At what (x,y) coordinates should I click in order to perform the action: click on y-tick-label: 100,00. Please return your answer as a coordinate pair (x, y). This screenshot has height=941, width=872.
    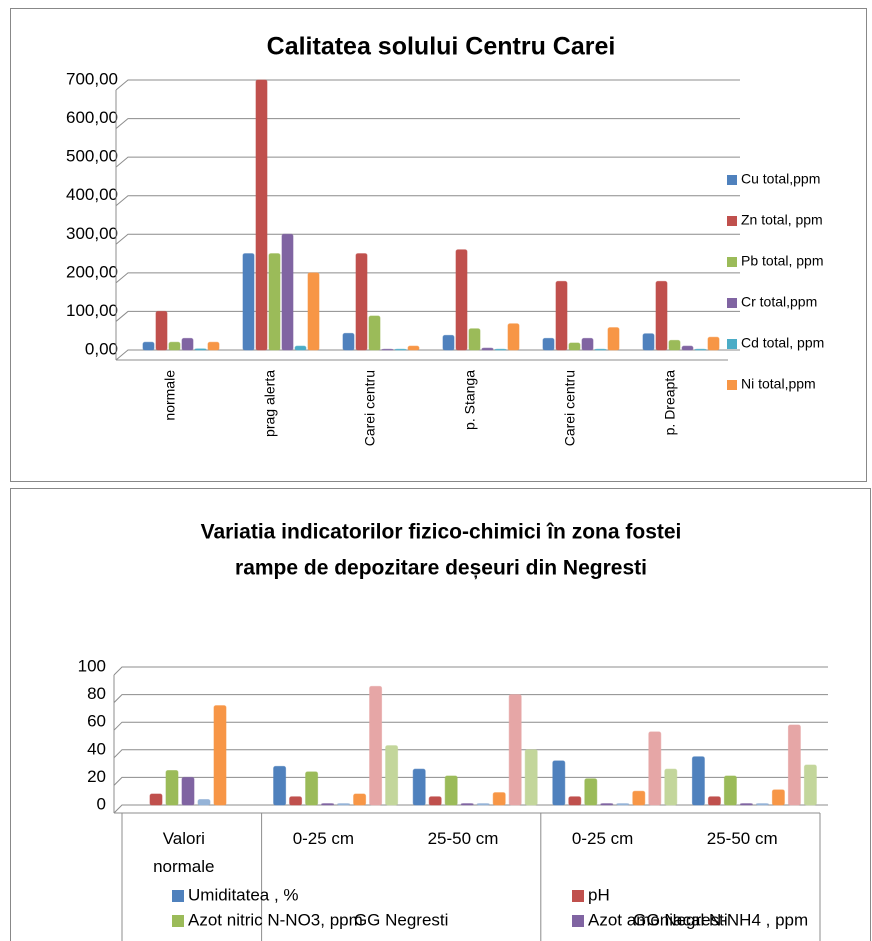
    Looking at the image, I should click on (92, 310).